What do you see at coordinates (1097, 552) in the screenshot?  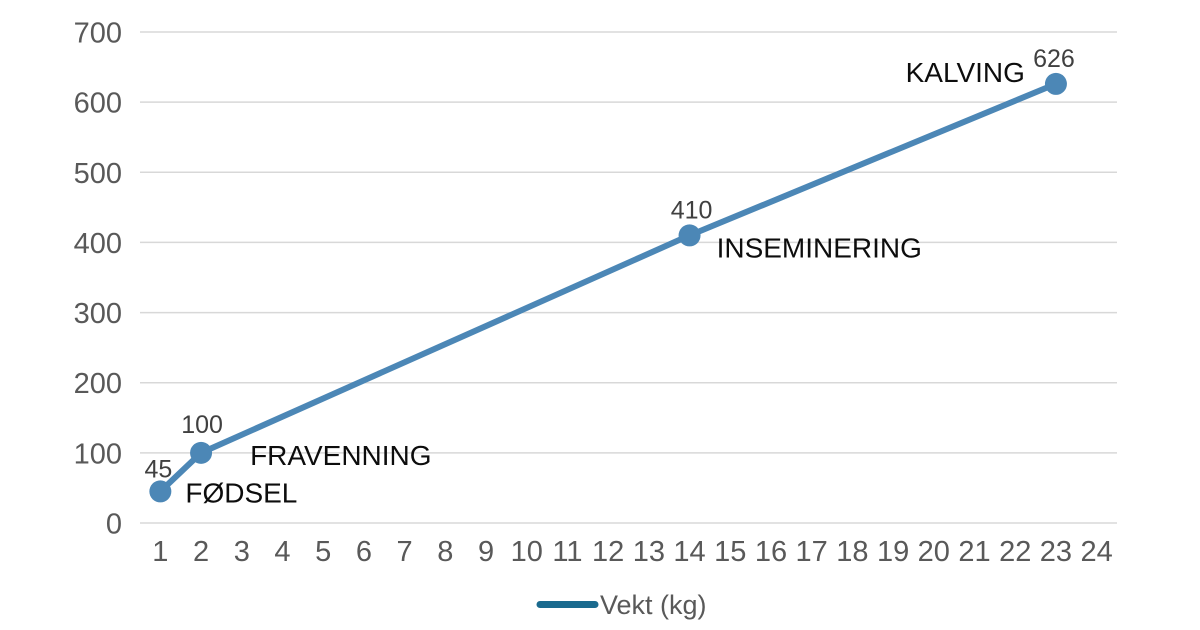 I see `x-axis-tick-label: 24` at bounding box center [1097, 552].